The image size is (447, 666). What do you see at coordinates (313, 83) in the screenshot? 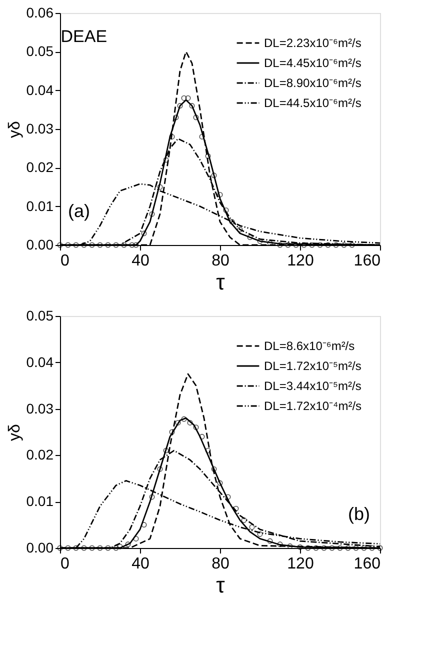
I see `legend-label: DL=8.90x10⁻⁶m²/s` at bounding box center [313, 83].